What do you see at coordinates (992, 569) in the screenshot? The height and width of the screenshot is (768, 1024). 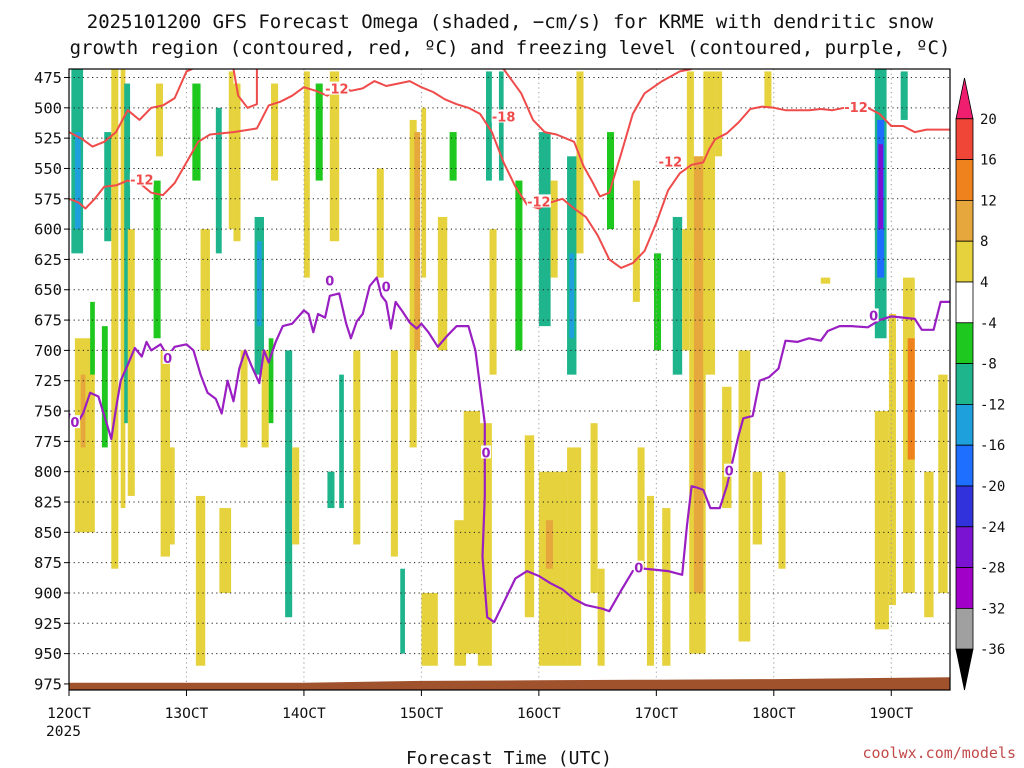 I see `colorbar-label-11: -28` at bounding box center [992, 569].